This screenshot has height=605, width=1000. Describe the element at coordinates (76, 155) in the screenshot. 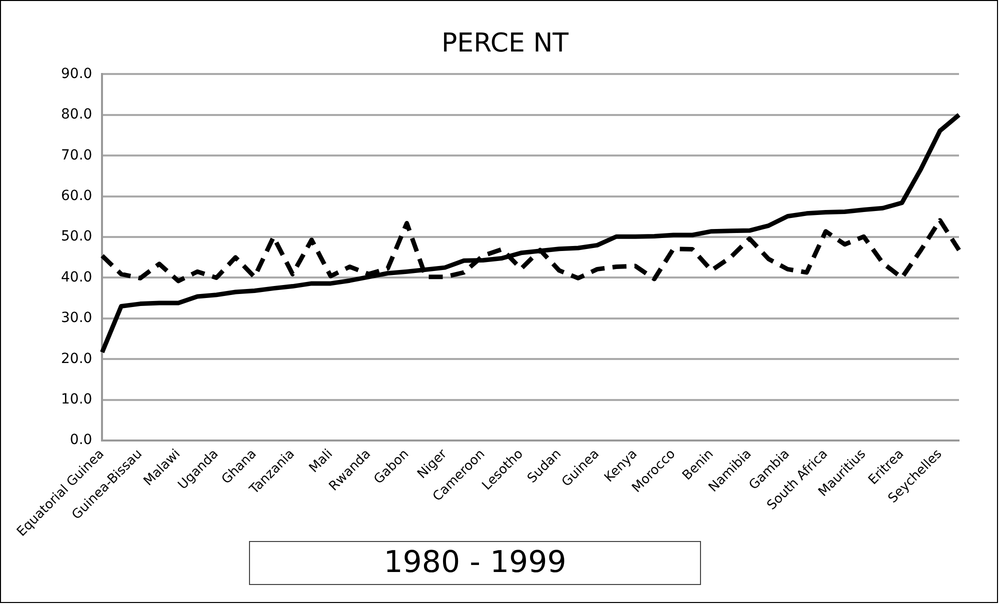

I see `y-tick-label: 70.0` at that location.